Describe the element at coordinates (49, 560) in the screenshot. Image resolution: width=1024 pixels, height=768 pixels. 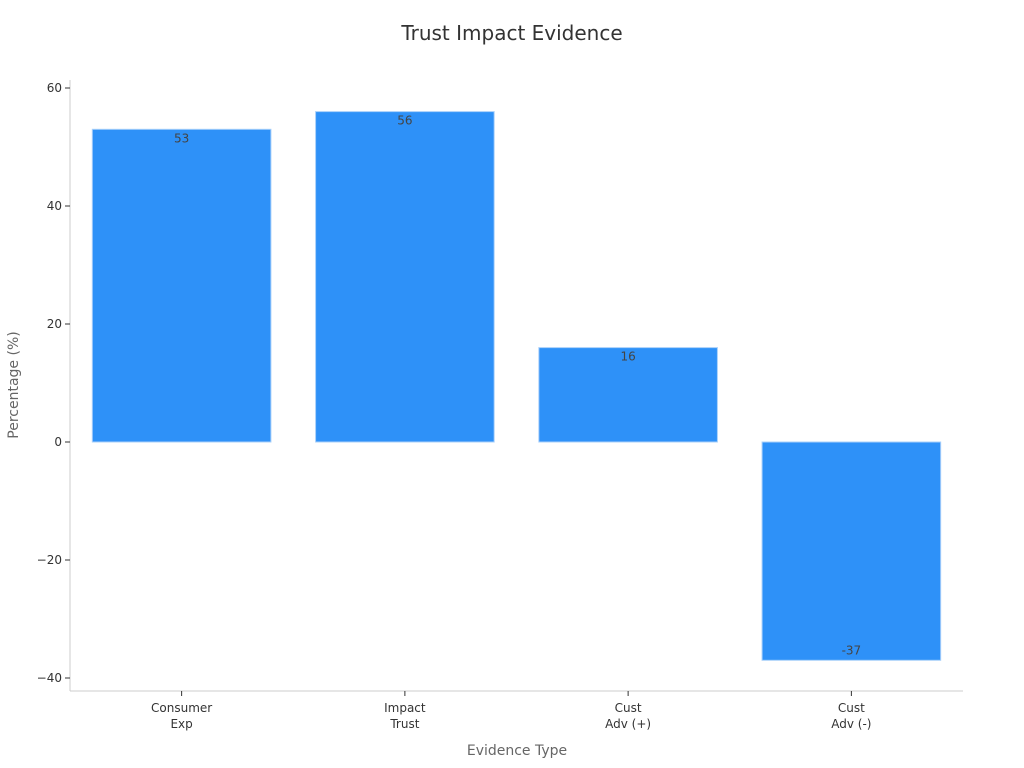
I see `y-tick-label: −20` at that location.